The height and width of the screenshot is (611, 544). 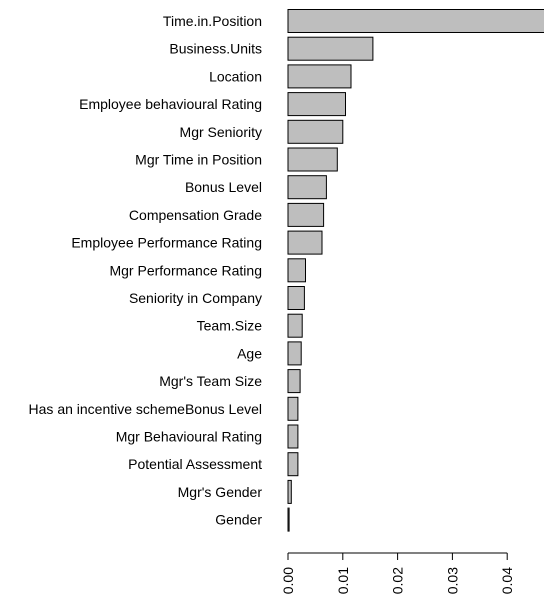 I want to click on category-label: Business.Units, so click(x=215, y=49).